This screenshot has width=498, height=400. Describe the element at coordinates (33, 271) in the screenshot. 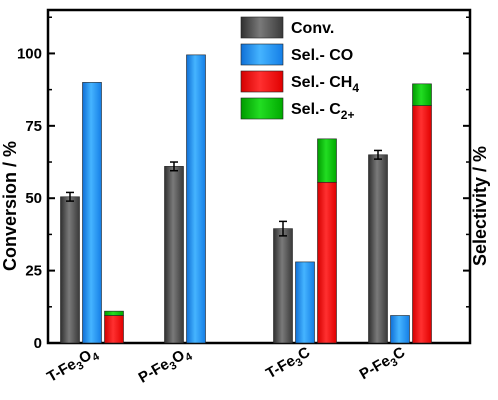

I see `y-tick-label: 25` at that location.